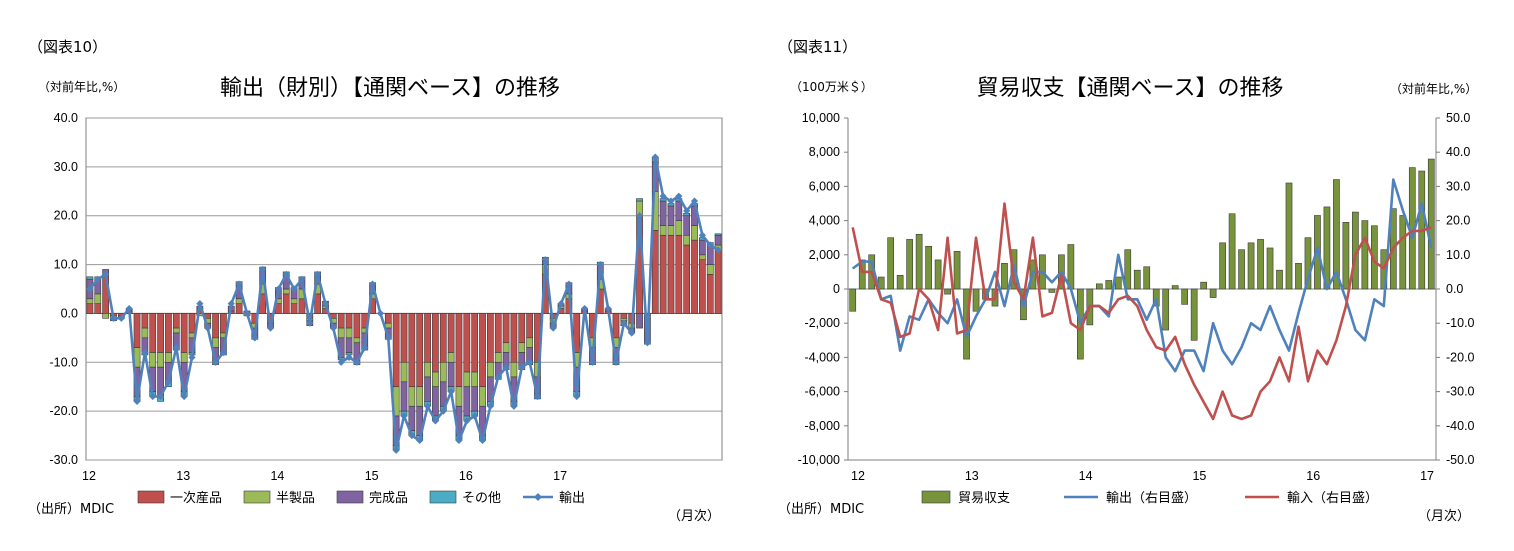 Image resolution: width=1514 pixels, height=551 pixels. I want to click on y2-tick-label: 50.0, so click(1458, 118).